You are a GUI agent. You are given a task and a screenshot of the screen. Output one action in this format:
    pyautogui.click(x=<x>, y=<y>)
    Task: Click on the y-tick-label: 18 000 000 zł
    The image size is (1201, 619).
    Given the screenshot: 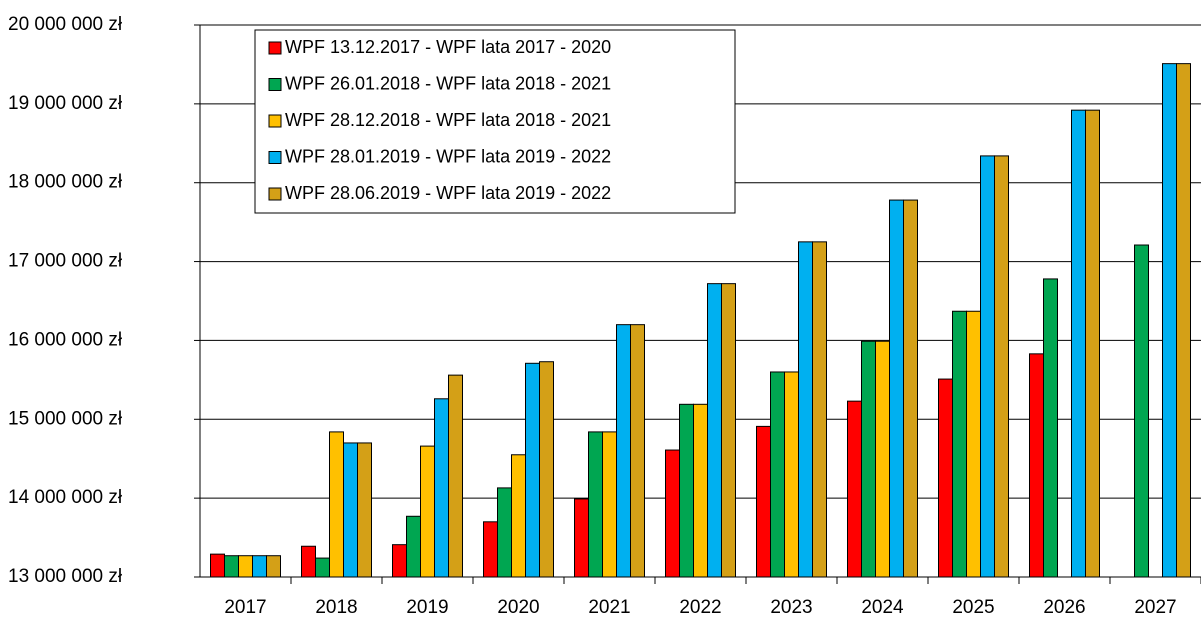 What is the action you would take?
    pyautogui.click(x=65, y=182)
    